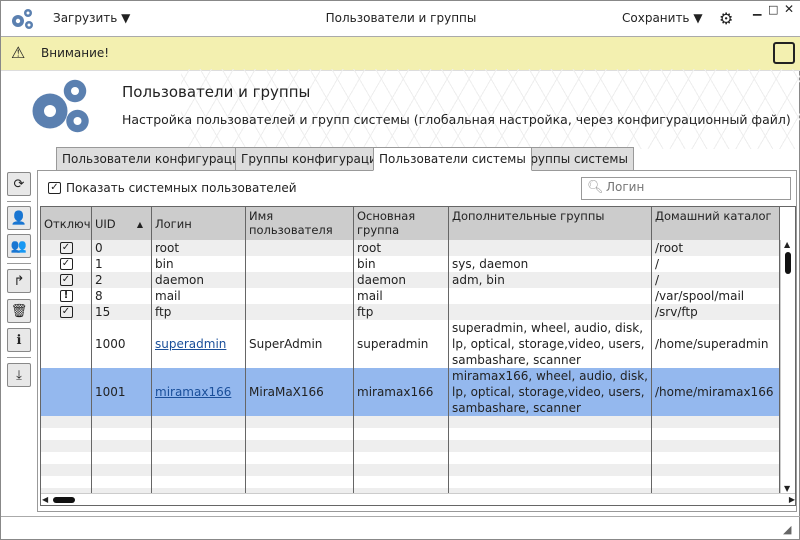 This screenshot has width=800, height=540. Describe the element at coordinates (313, 159) in the screenshot. I see `tab-config-groups: Группы конфигурации` at that location.